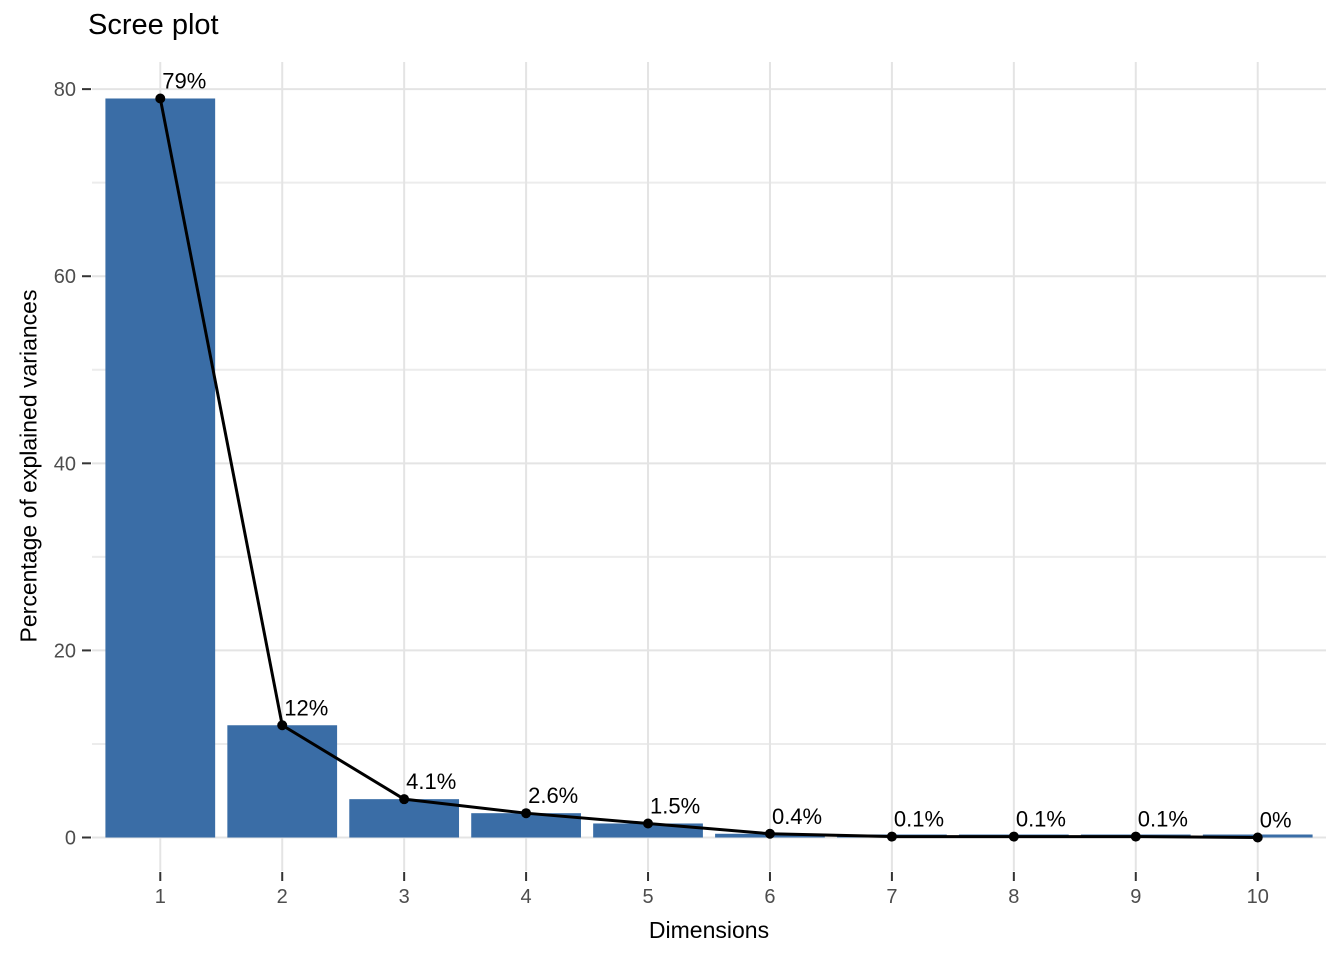 The height and width of the screenshot is (960, 1344). What do you see at coordinates (65, 651) in the screenshot?
I see `y-tick-label: 20` at bounding box center [65, 651].